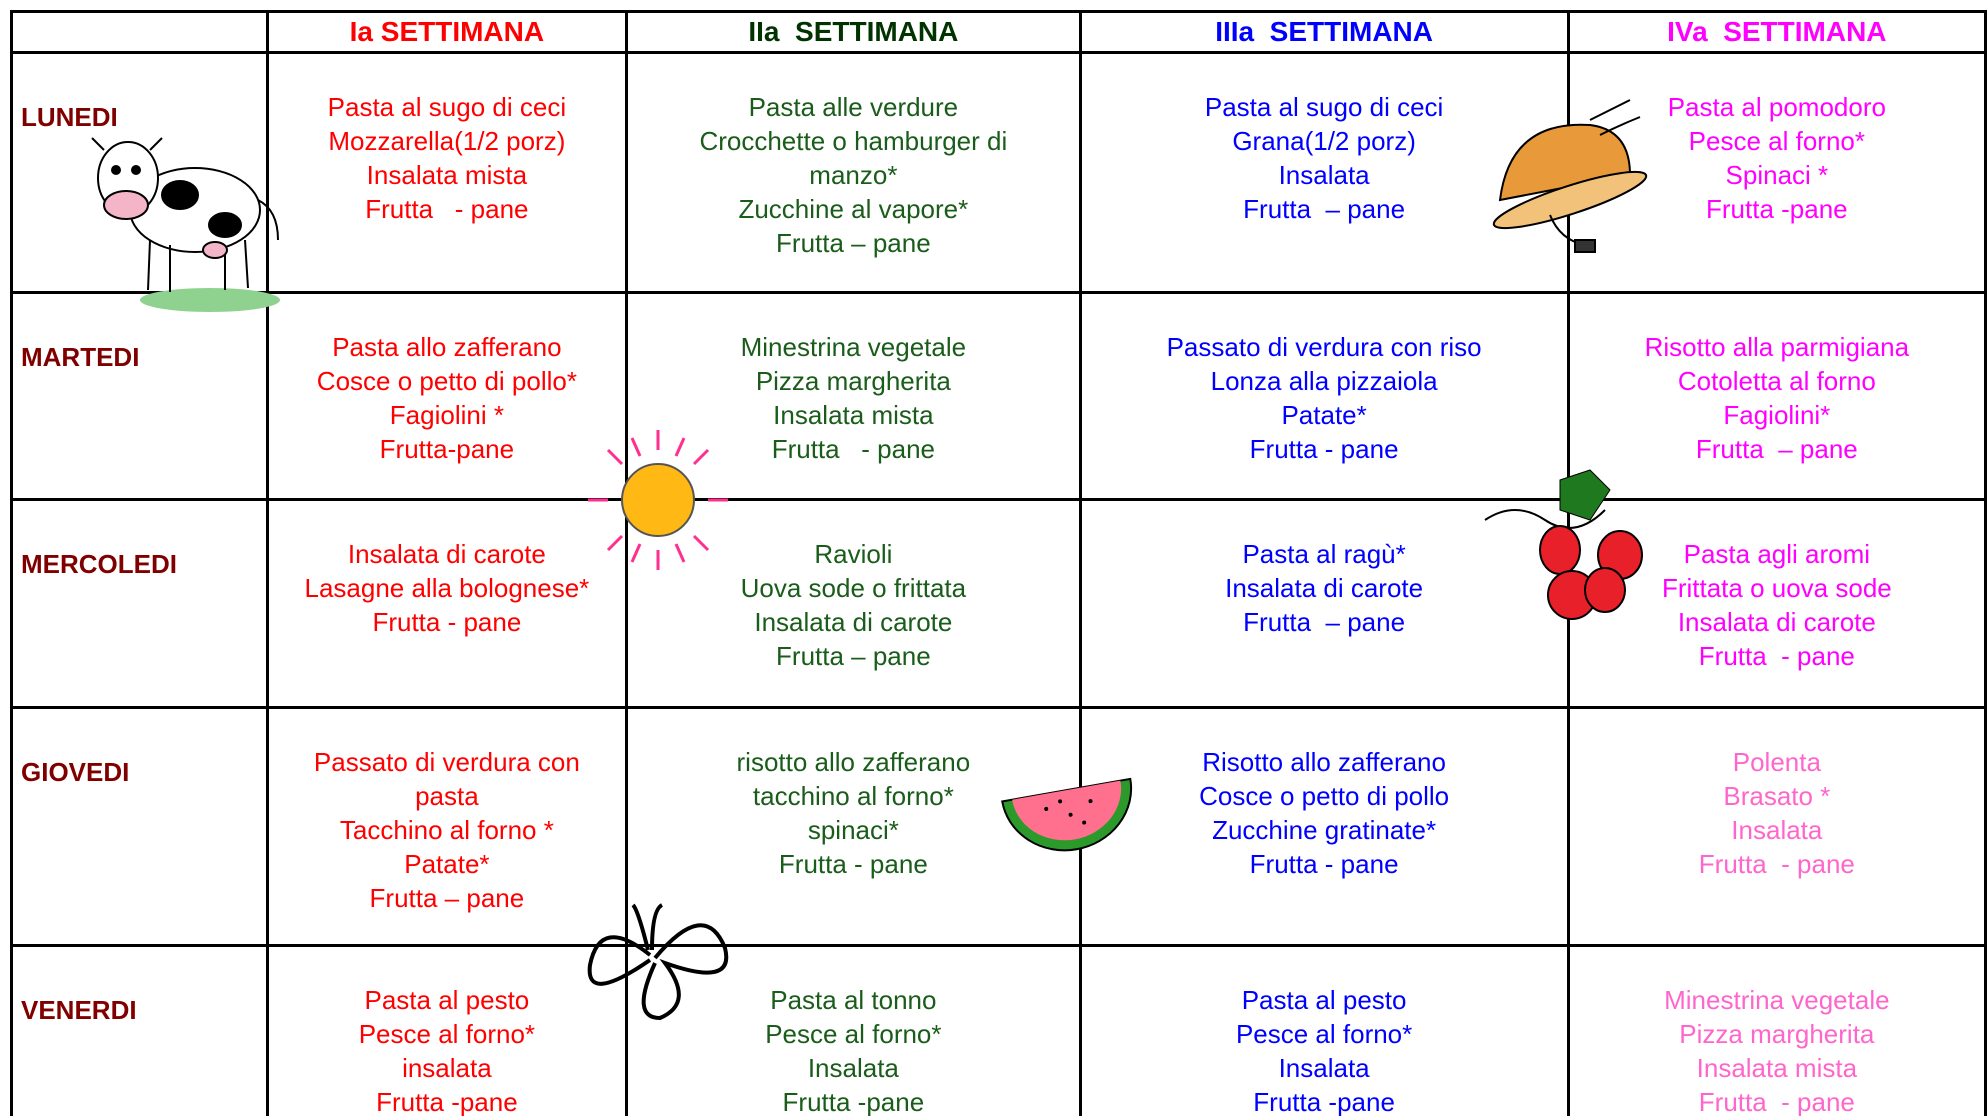  Describe the element at coordinates (1777, 554) in the screenshot. I see `menu-item: Pasta agli aromi` at that location.